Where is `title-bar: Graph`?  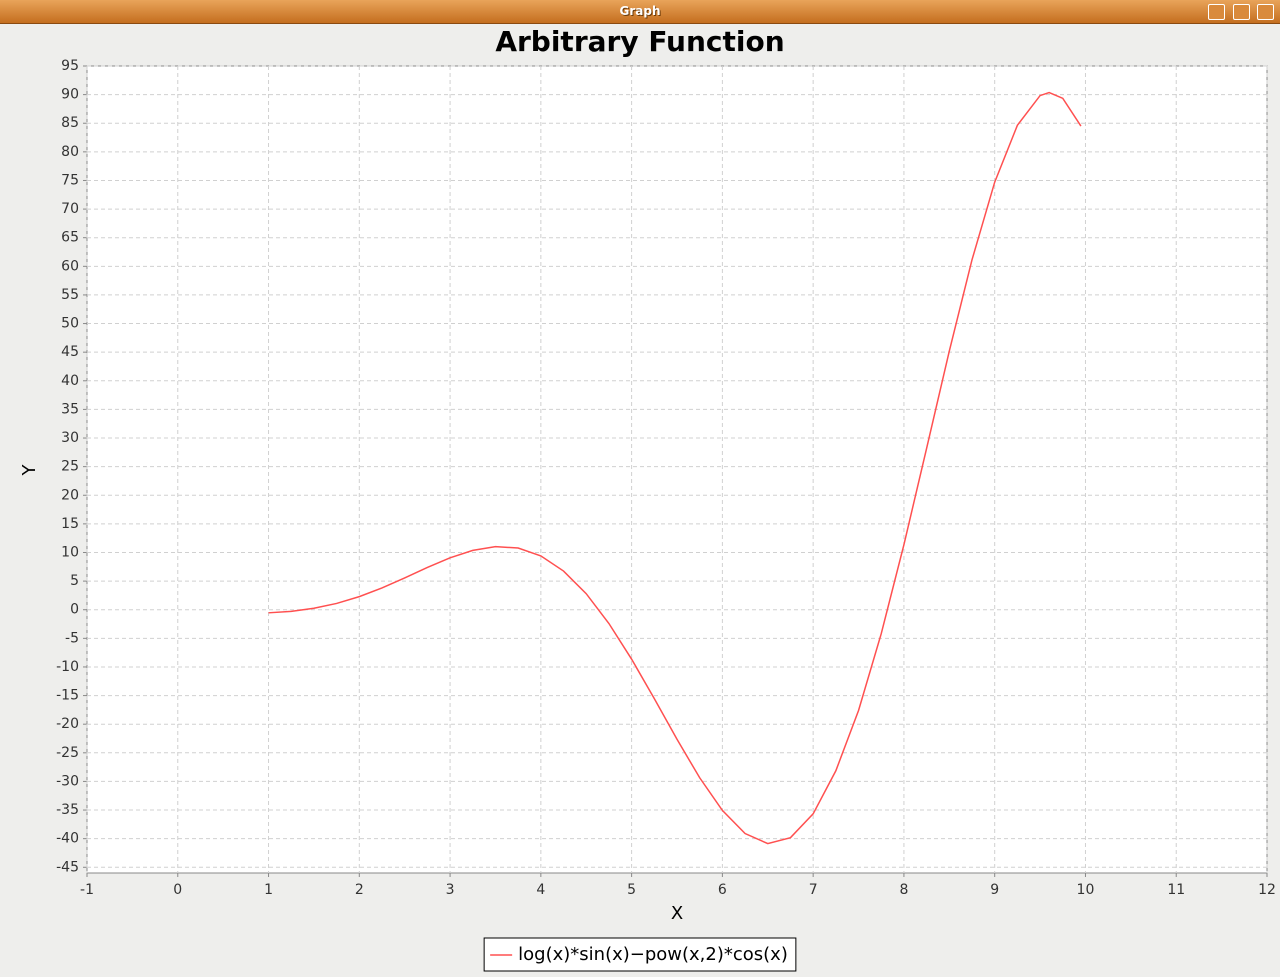 title-bar: Graph is located at coordinates (640, 12).